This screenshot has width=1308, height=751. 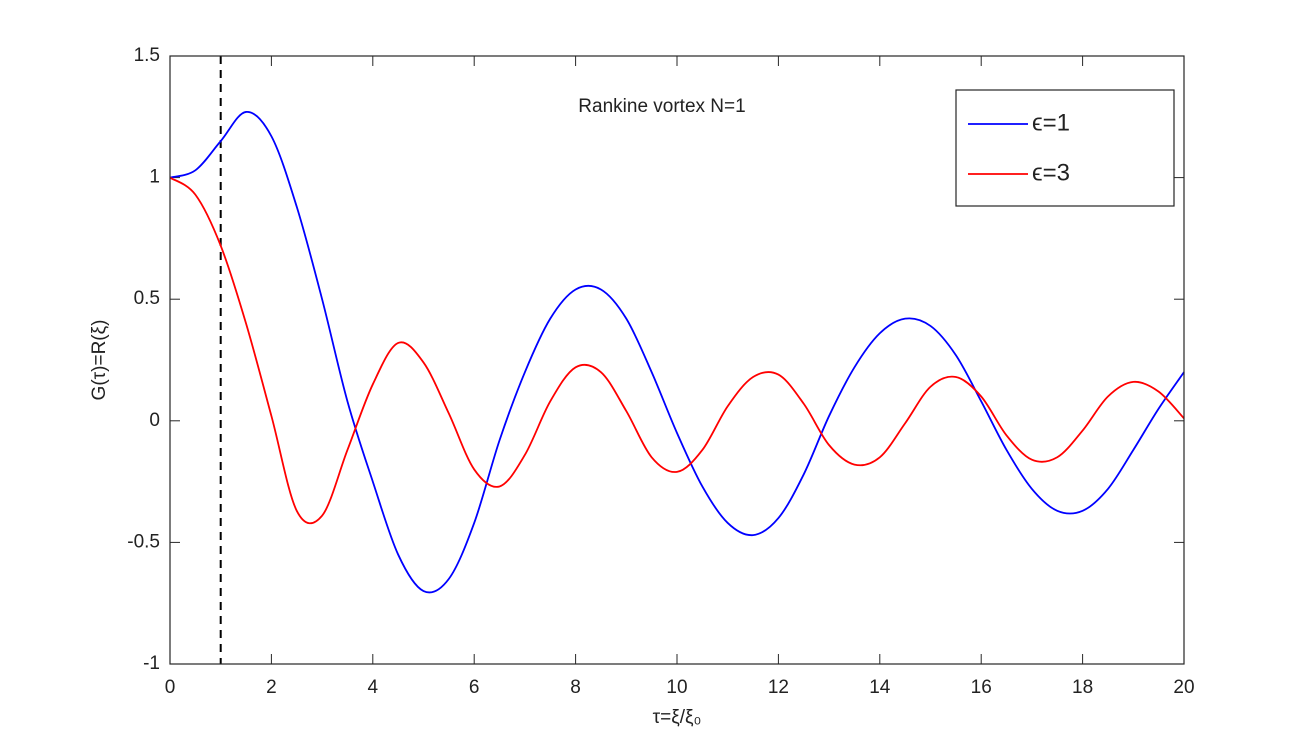 I want to click on x-tick-label: 8, so click(x=575, y=687).